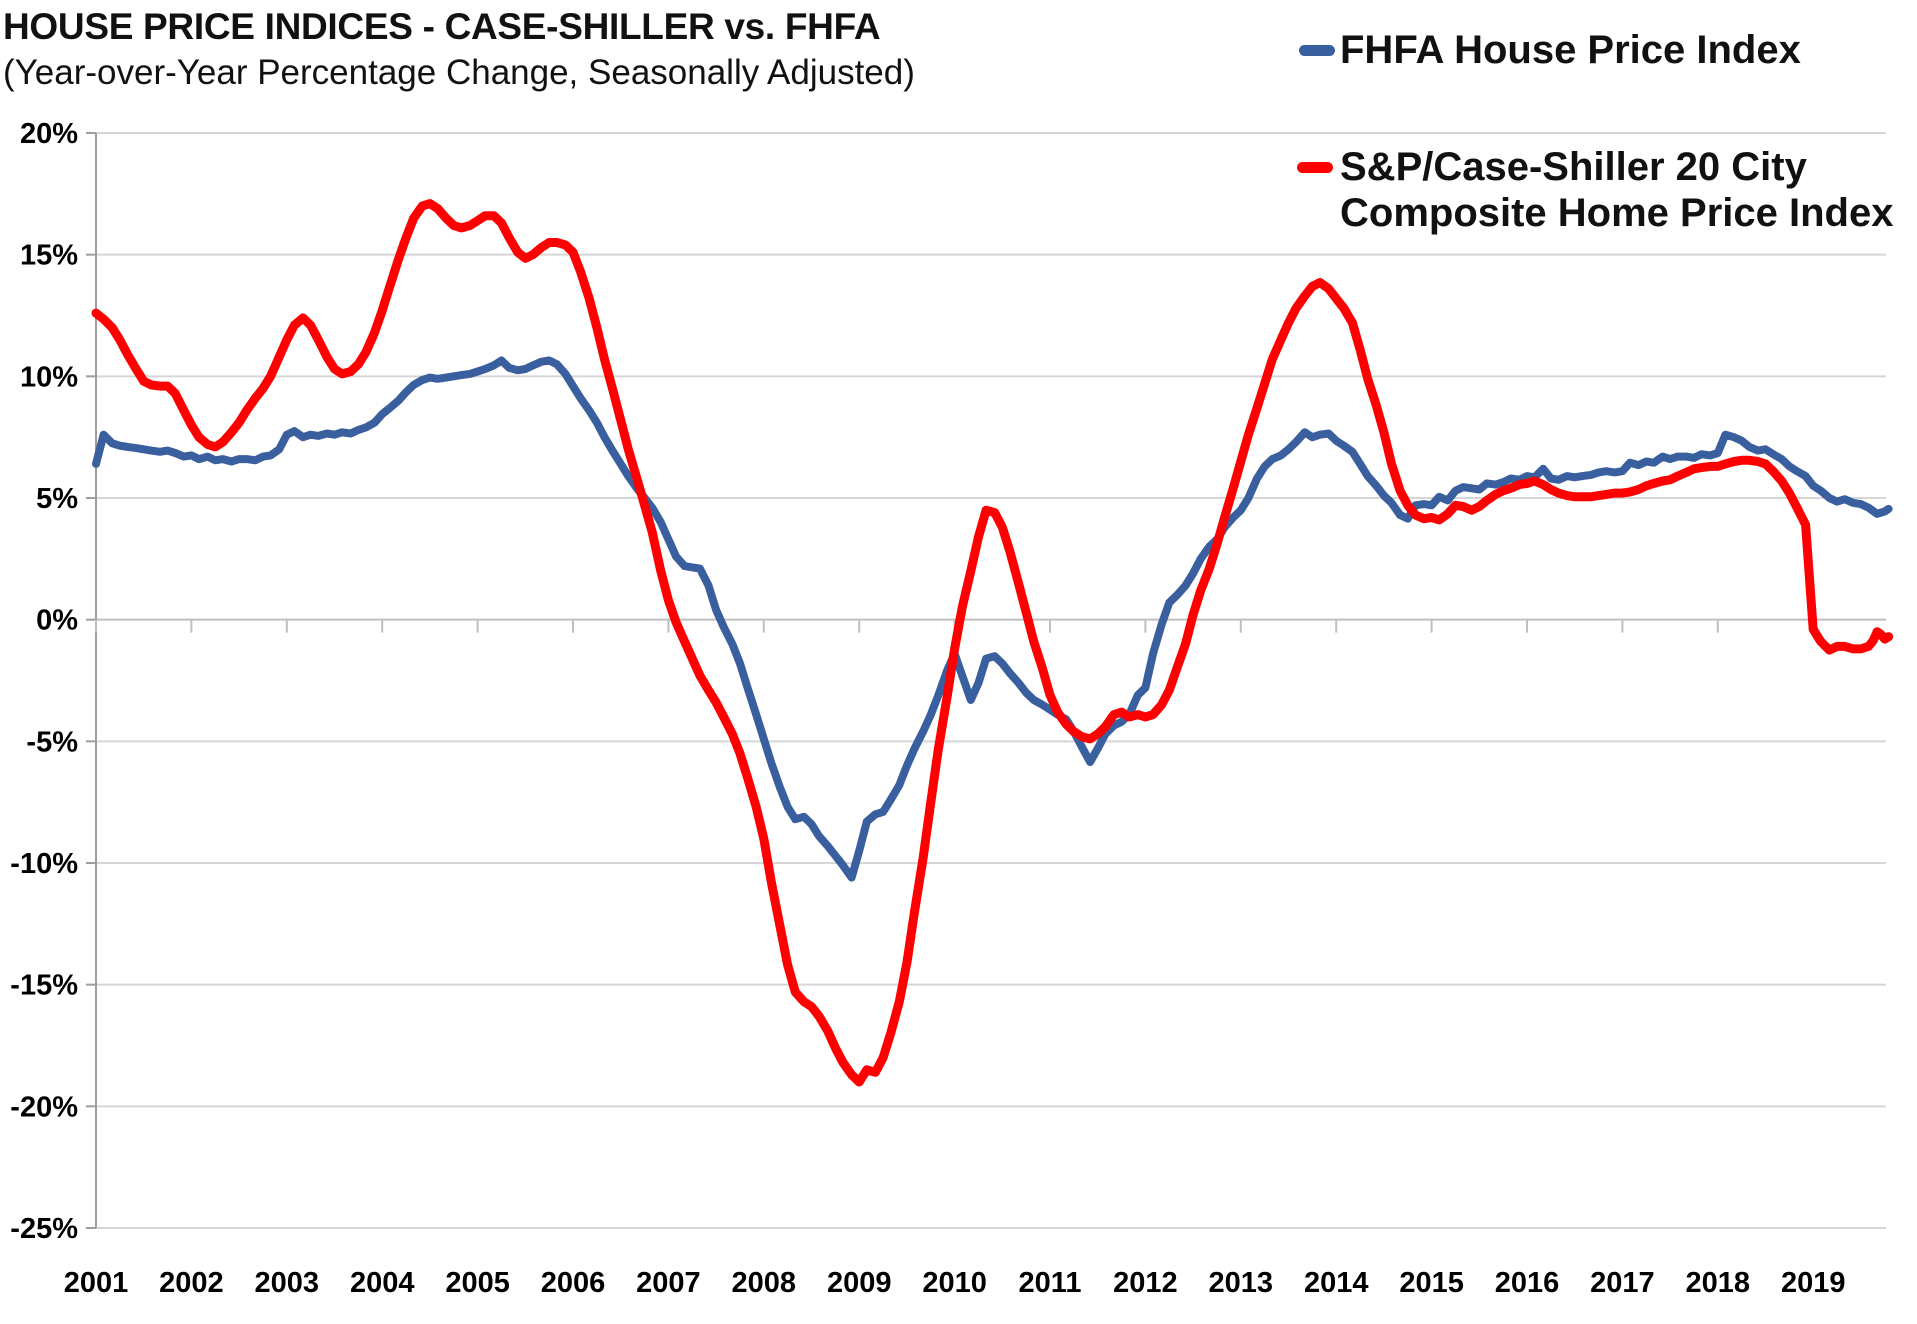  I want to click on x-tick-label: 2007, so click(668, 1283).